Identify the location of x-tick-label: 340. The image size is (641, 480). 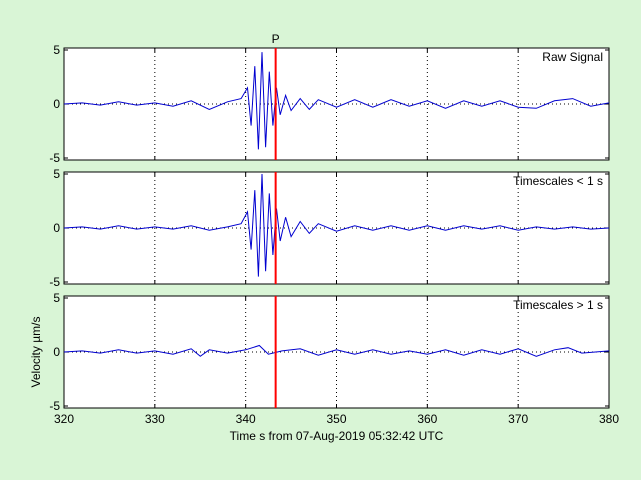
(246, 419).